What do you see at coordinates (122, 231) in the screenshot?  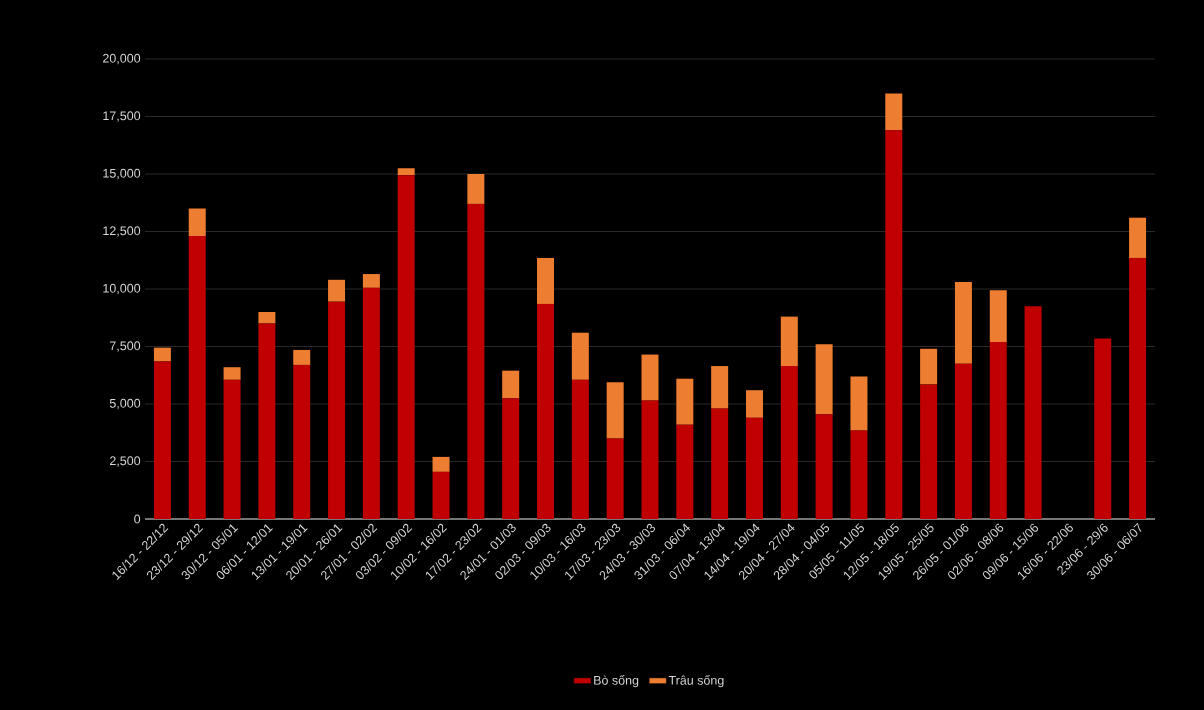 I see `y-tick-label: 12,500` at bounding box center [122, 231].